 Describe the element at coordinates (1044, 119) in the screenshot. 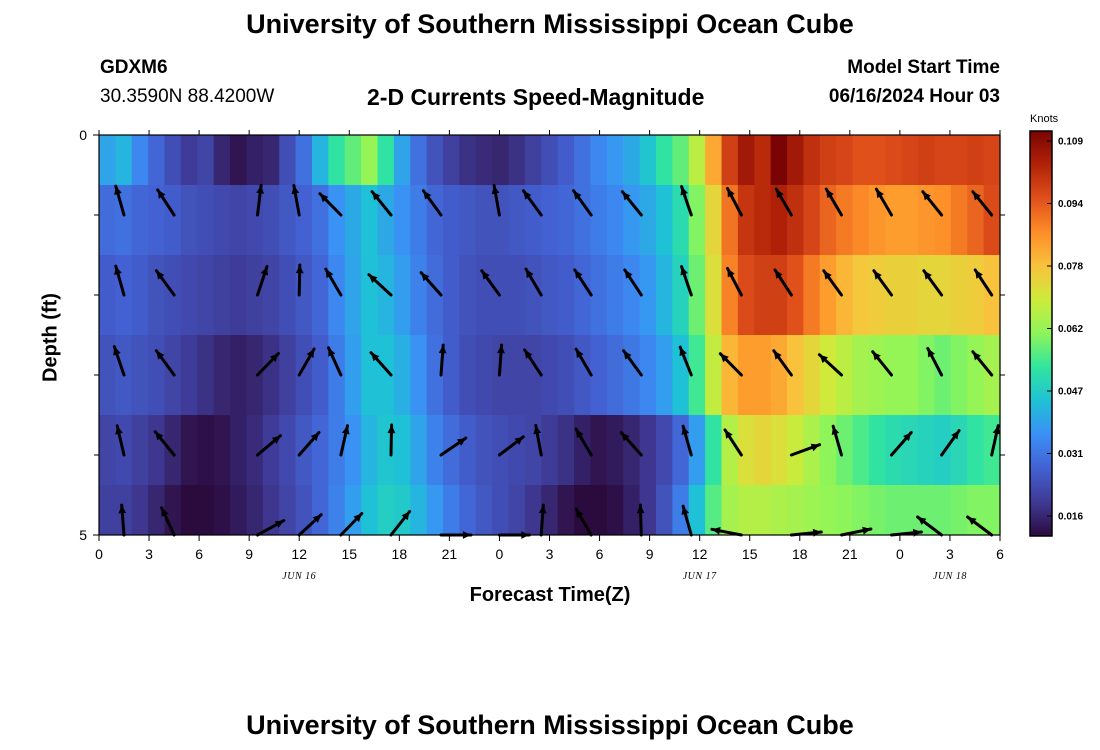

I see `colorbar-unit-label: Knots` at that location.